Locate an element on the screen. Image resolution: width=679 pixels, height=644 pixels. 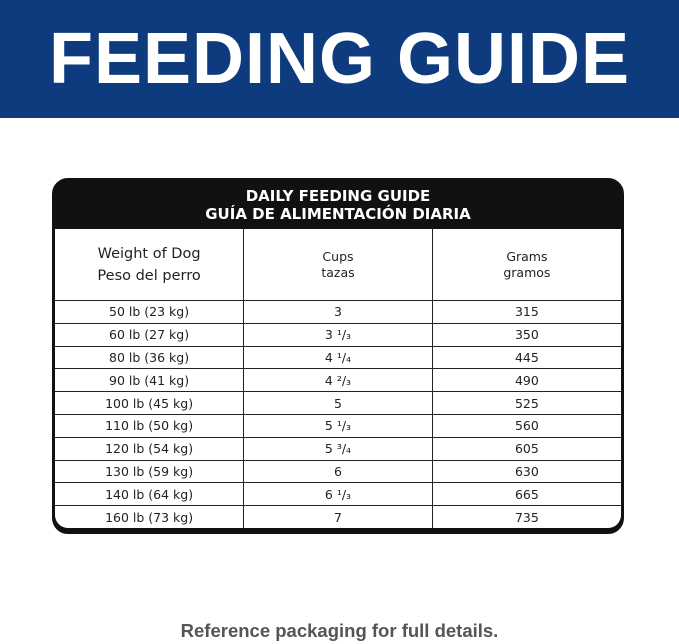
table-cell: 6 ¹/₃ is located at coordinates (338, 494).